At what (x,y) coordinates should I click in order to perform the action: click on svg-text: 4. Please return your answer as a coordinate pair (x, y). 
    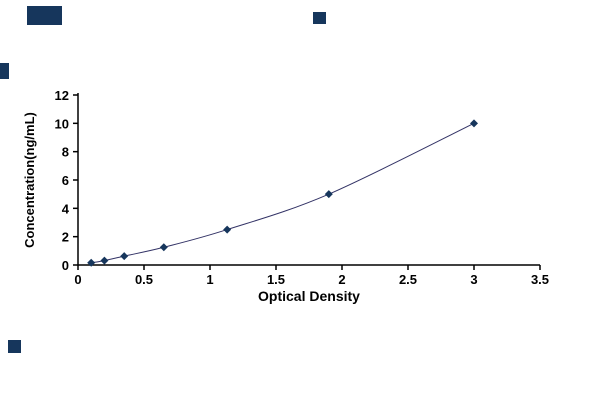
    Looking at the image, I should click on (66, 208).